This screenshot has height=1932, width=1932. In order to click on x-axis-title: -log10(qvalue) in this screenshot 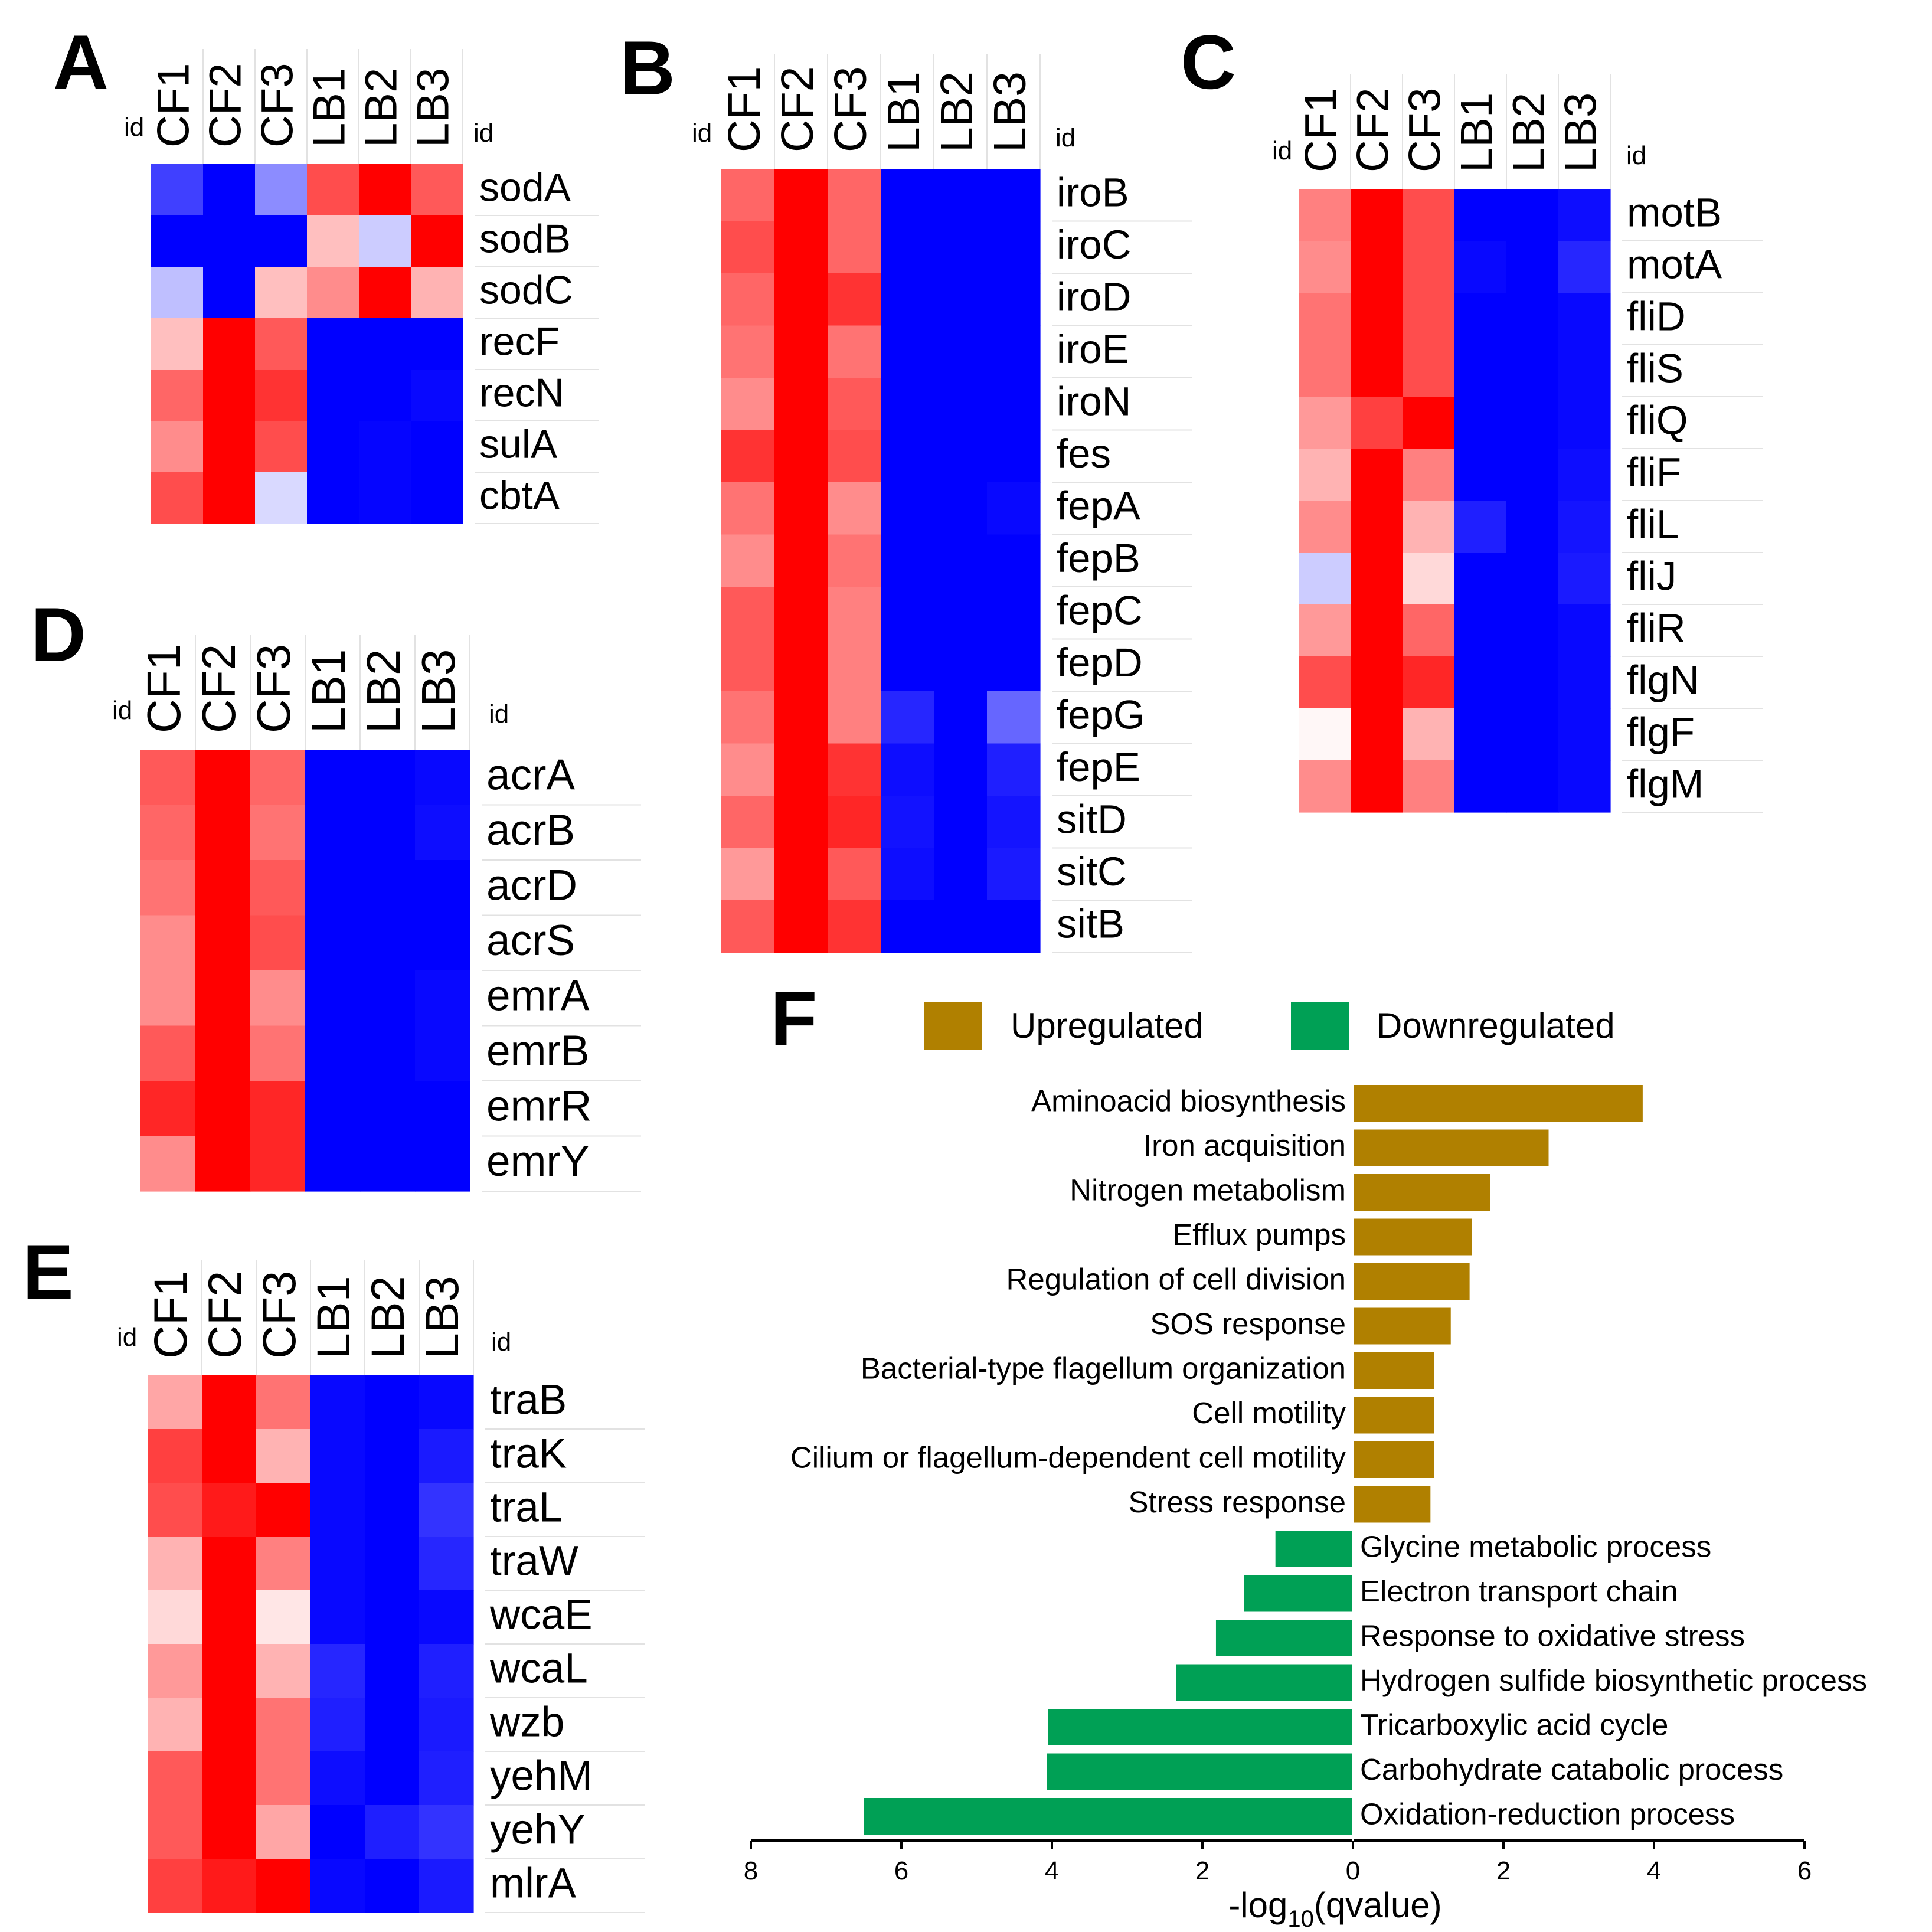, I will do `click(1334, 1908)`.